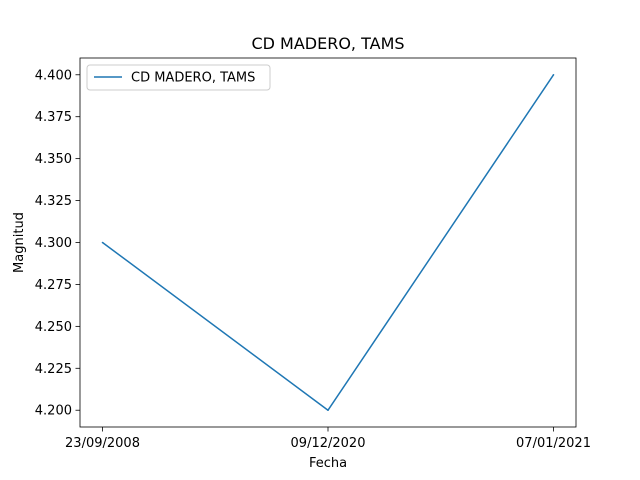 The width and height of the screenshot is (640, 480). Describe the element at coordinates (328, 463) in the screenshot. I see `x-axis-label: Fecha` at that location.